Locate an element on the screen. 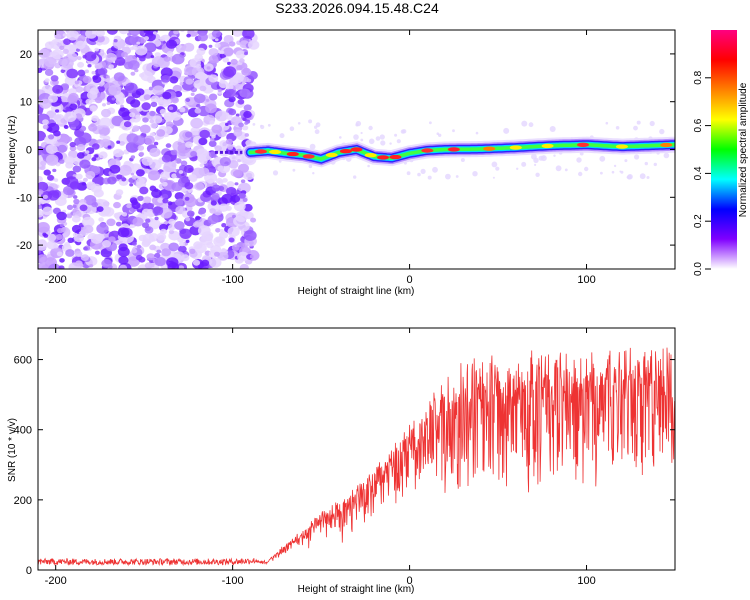 This screenshot has height=600, width=750. y-tick-label: 0 is located at coordinates (29, 571).